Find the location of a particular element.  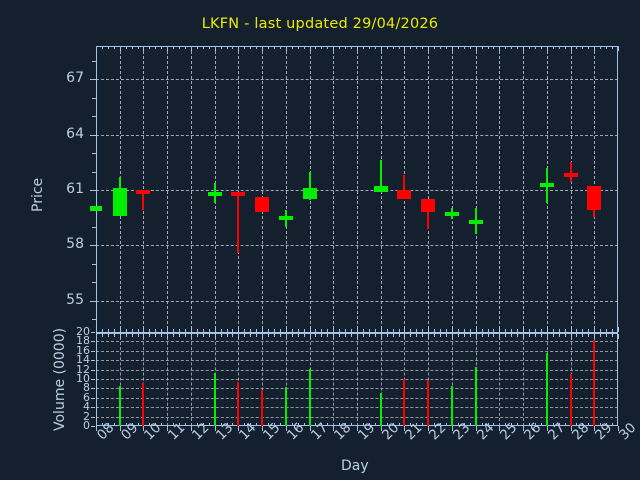

volume-y-tick-label: 4 is located at coordinates (86, 407).